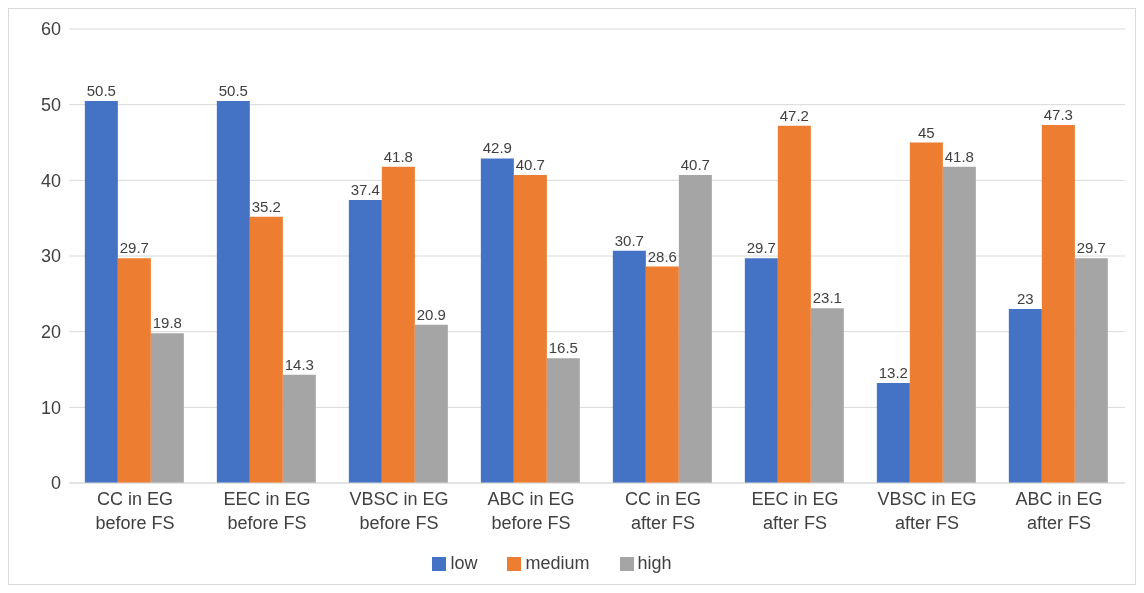 The image size is (1144, 593). I want to click on y-tick-label: 10, so click(50, 407).